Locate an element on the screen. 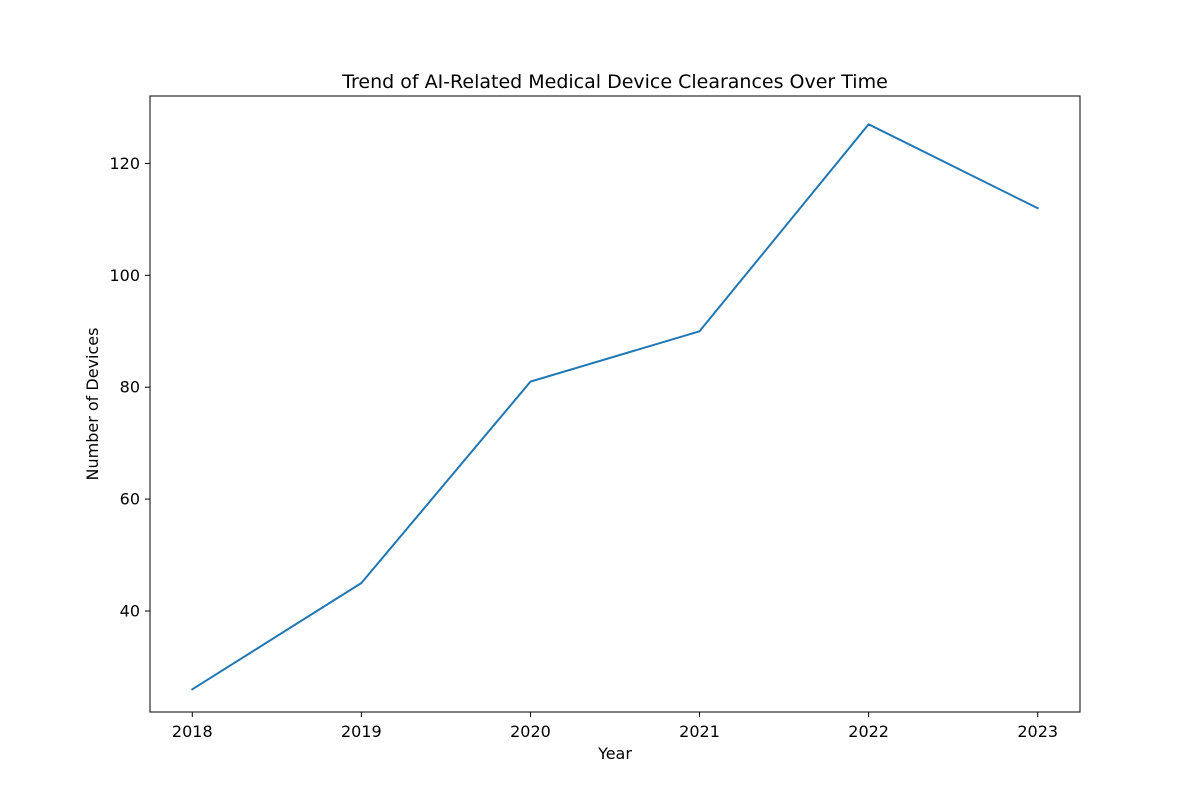 The width and height of the screenshot is (1200, 800). y-tick-label: 40 is located at coordinates (130, 611).